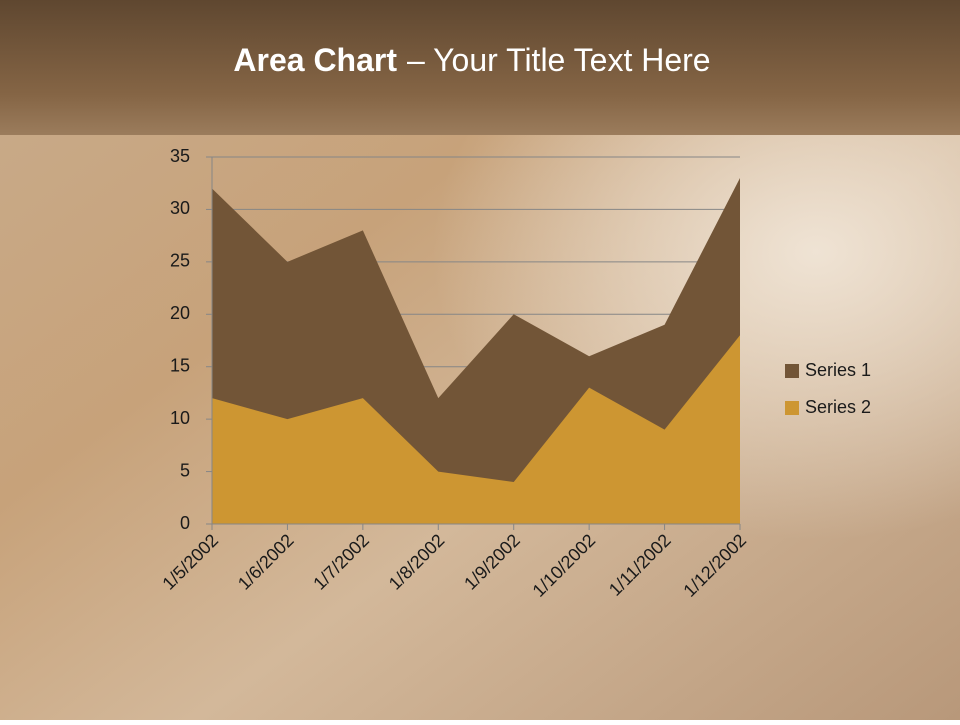 The image size is (960, 725). Describe the element at coordinates (838, 407) in the screenshot. I see `legend-label: Series 2` at that location.